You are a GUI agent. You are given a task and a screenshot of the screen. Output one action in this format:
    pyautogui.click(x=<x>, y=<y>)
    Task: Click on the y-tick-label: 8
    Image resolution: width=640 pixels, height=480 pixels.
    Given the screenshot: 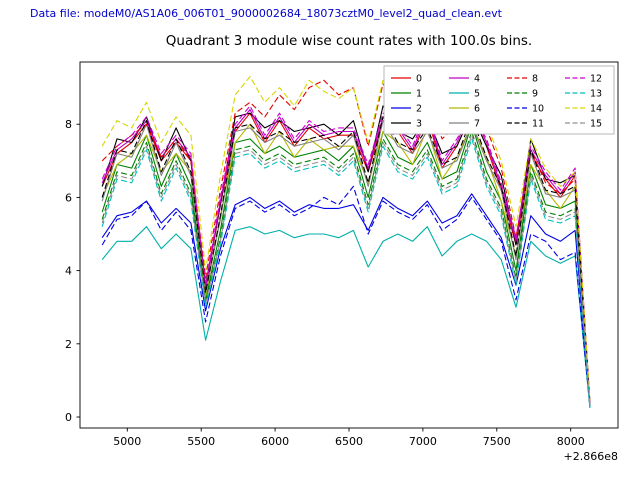 What is the action you would take?
    pyautogui.click(x=68, y=124)
    